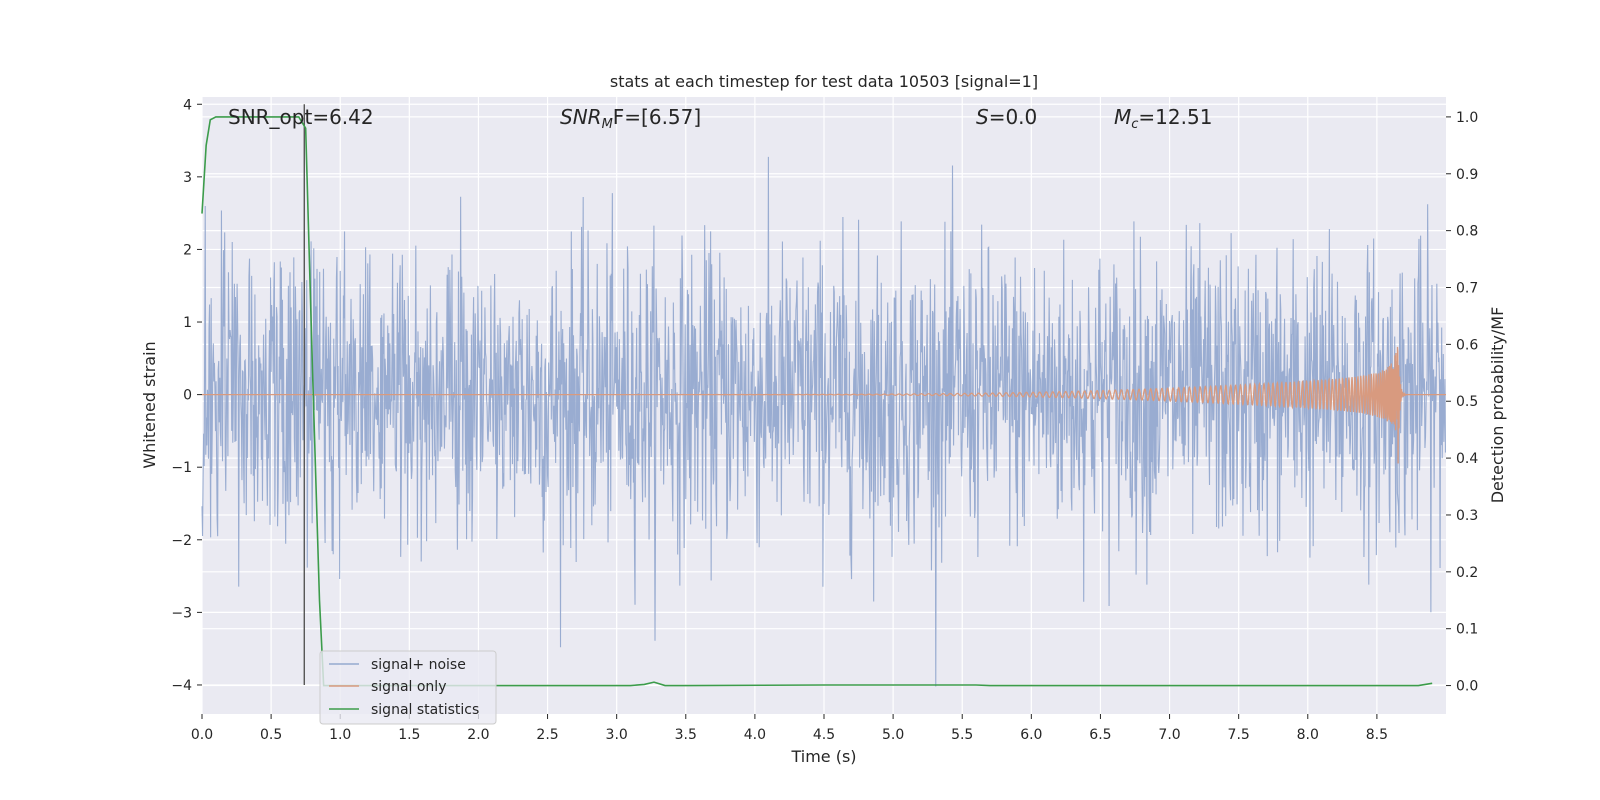  What do you see at coordinates (418, 665) in the screenshot?
I see `legend-label-noise: signal+ noise` at bounding box center [418, 665].